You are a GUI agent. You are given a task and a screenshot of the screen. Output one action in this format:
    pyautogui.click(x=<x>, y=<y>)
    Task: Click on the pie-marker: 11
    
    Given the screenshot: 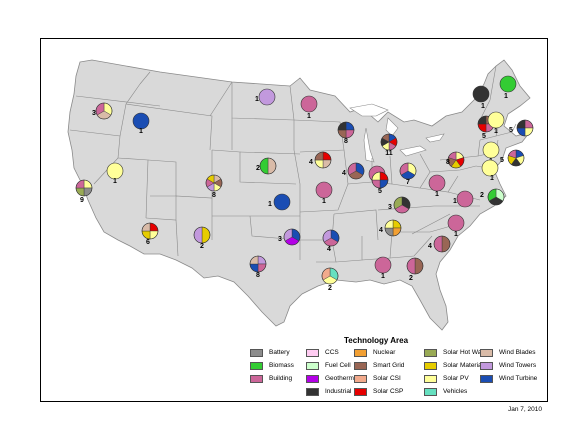 What is the action you would take?
    pyautogui.click(x=389, y=145)
    